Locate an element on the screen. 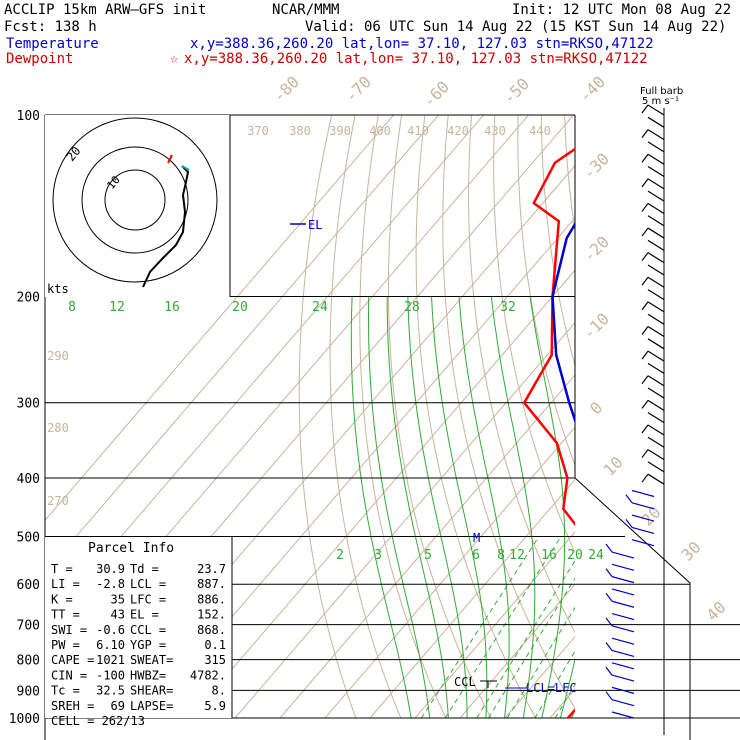 The width and height of the screenshot is (740, 740). mixing-ratio-label: 12 is located at coordinates (517, 555).